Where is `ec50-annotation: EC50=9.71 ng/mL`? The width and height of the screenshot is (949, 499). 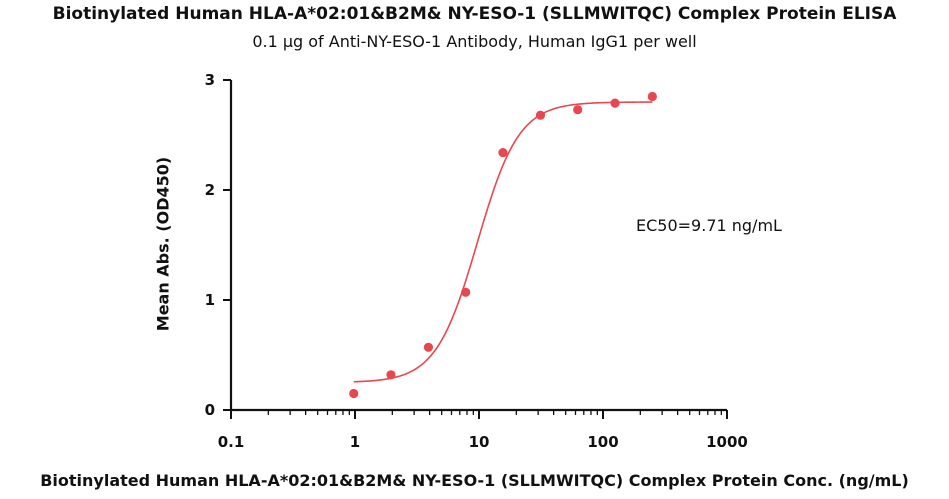
ec50-annotation: EC50=9.71 ng/mL is located at coordinates (709, 225).